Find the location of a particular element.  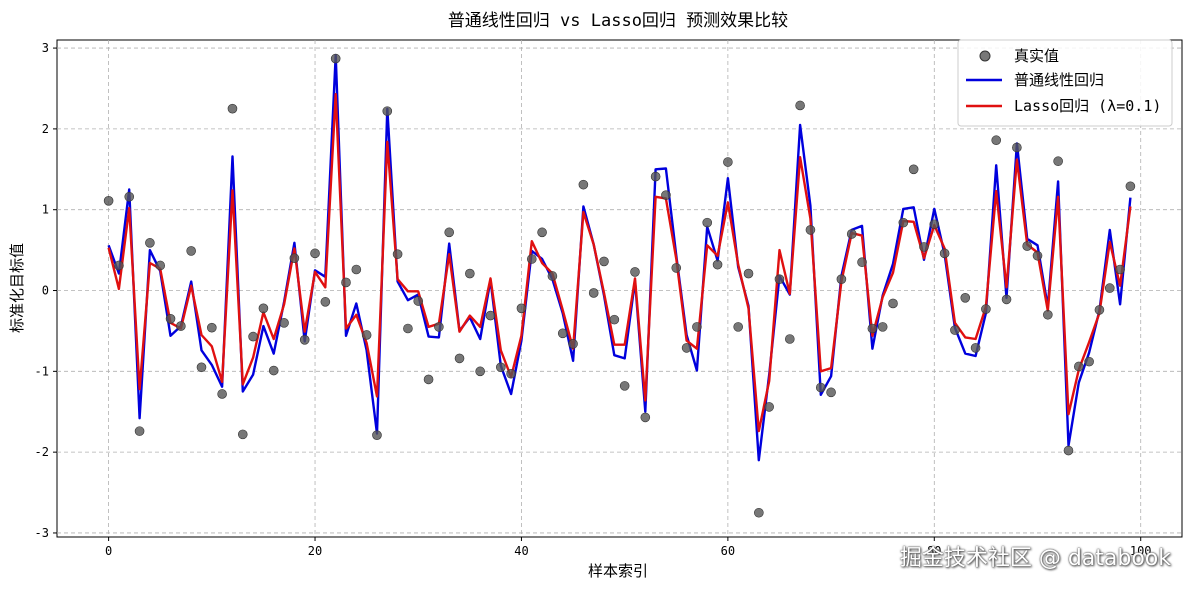

y-tick-label: 0 is located at coordinates (45, 291).